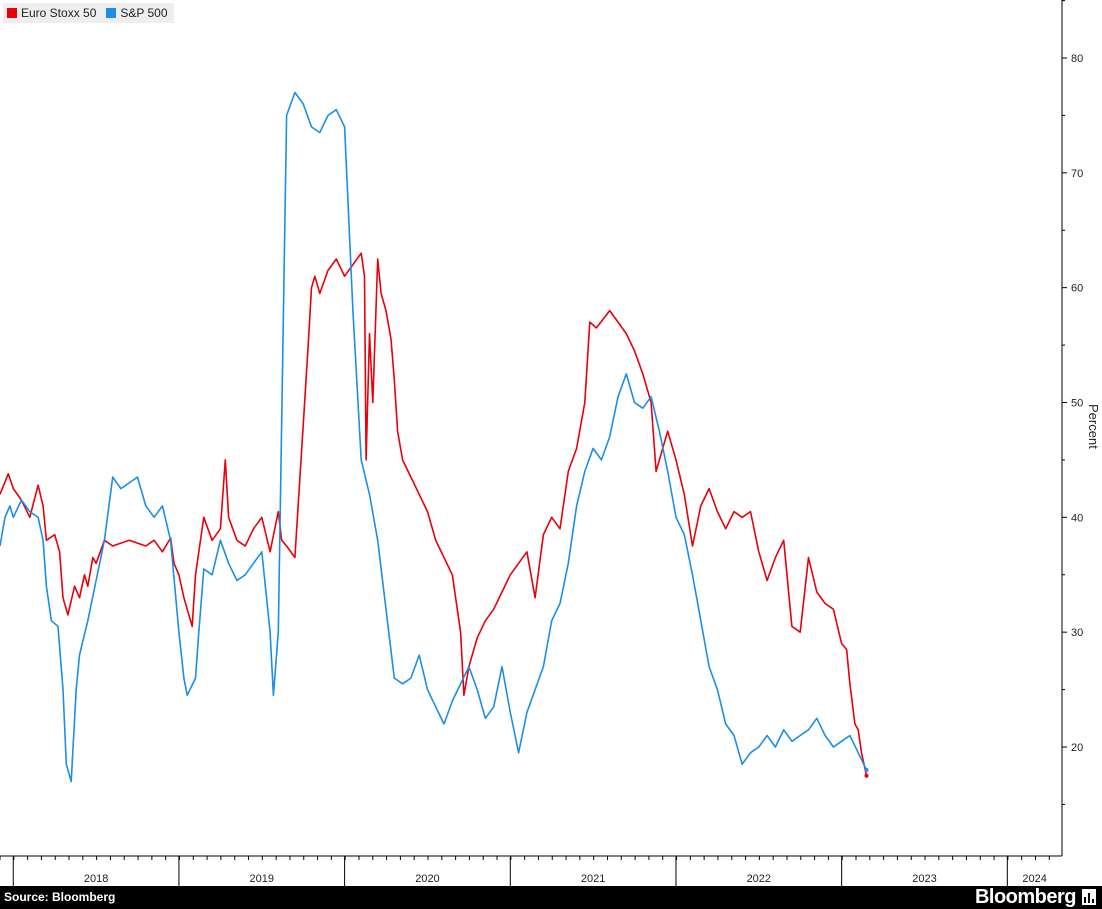 The width and height of the screenshot is (1102, 909). I want to click on x-tick-label: 2020, so click(427, 879).